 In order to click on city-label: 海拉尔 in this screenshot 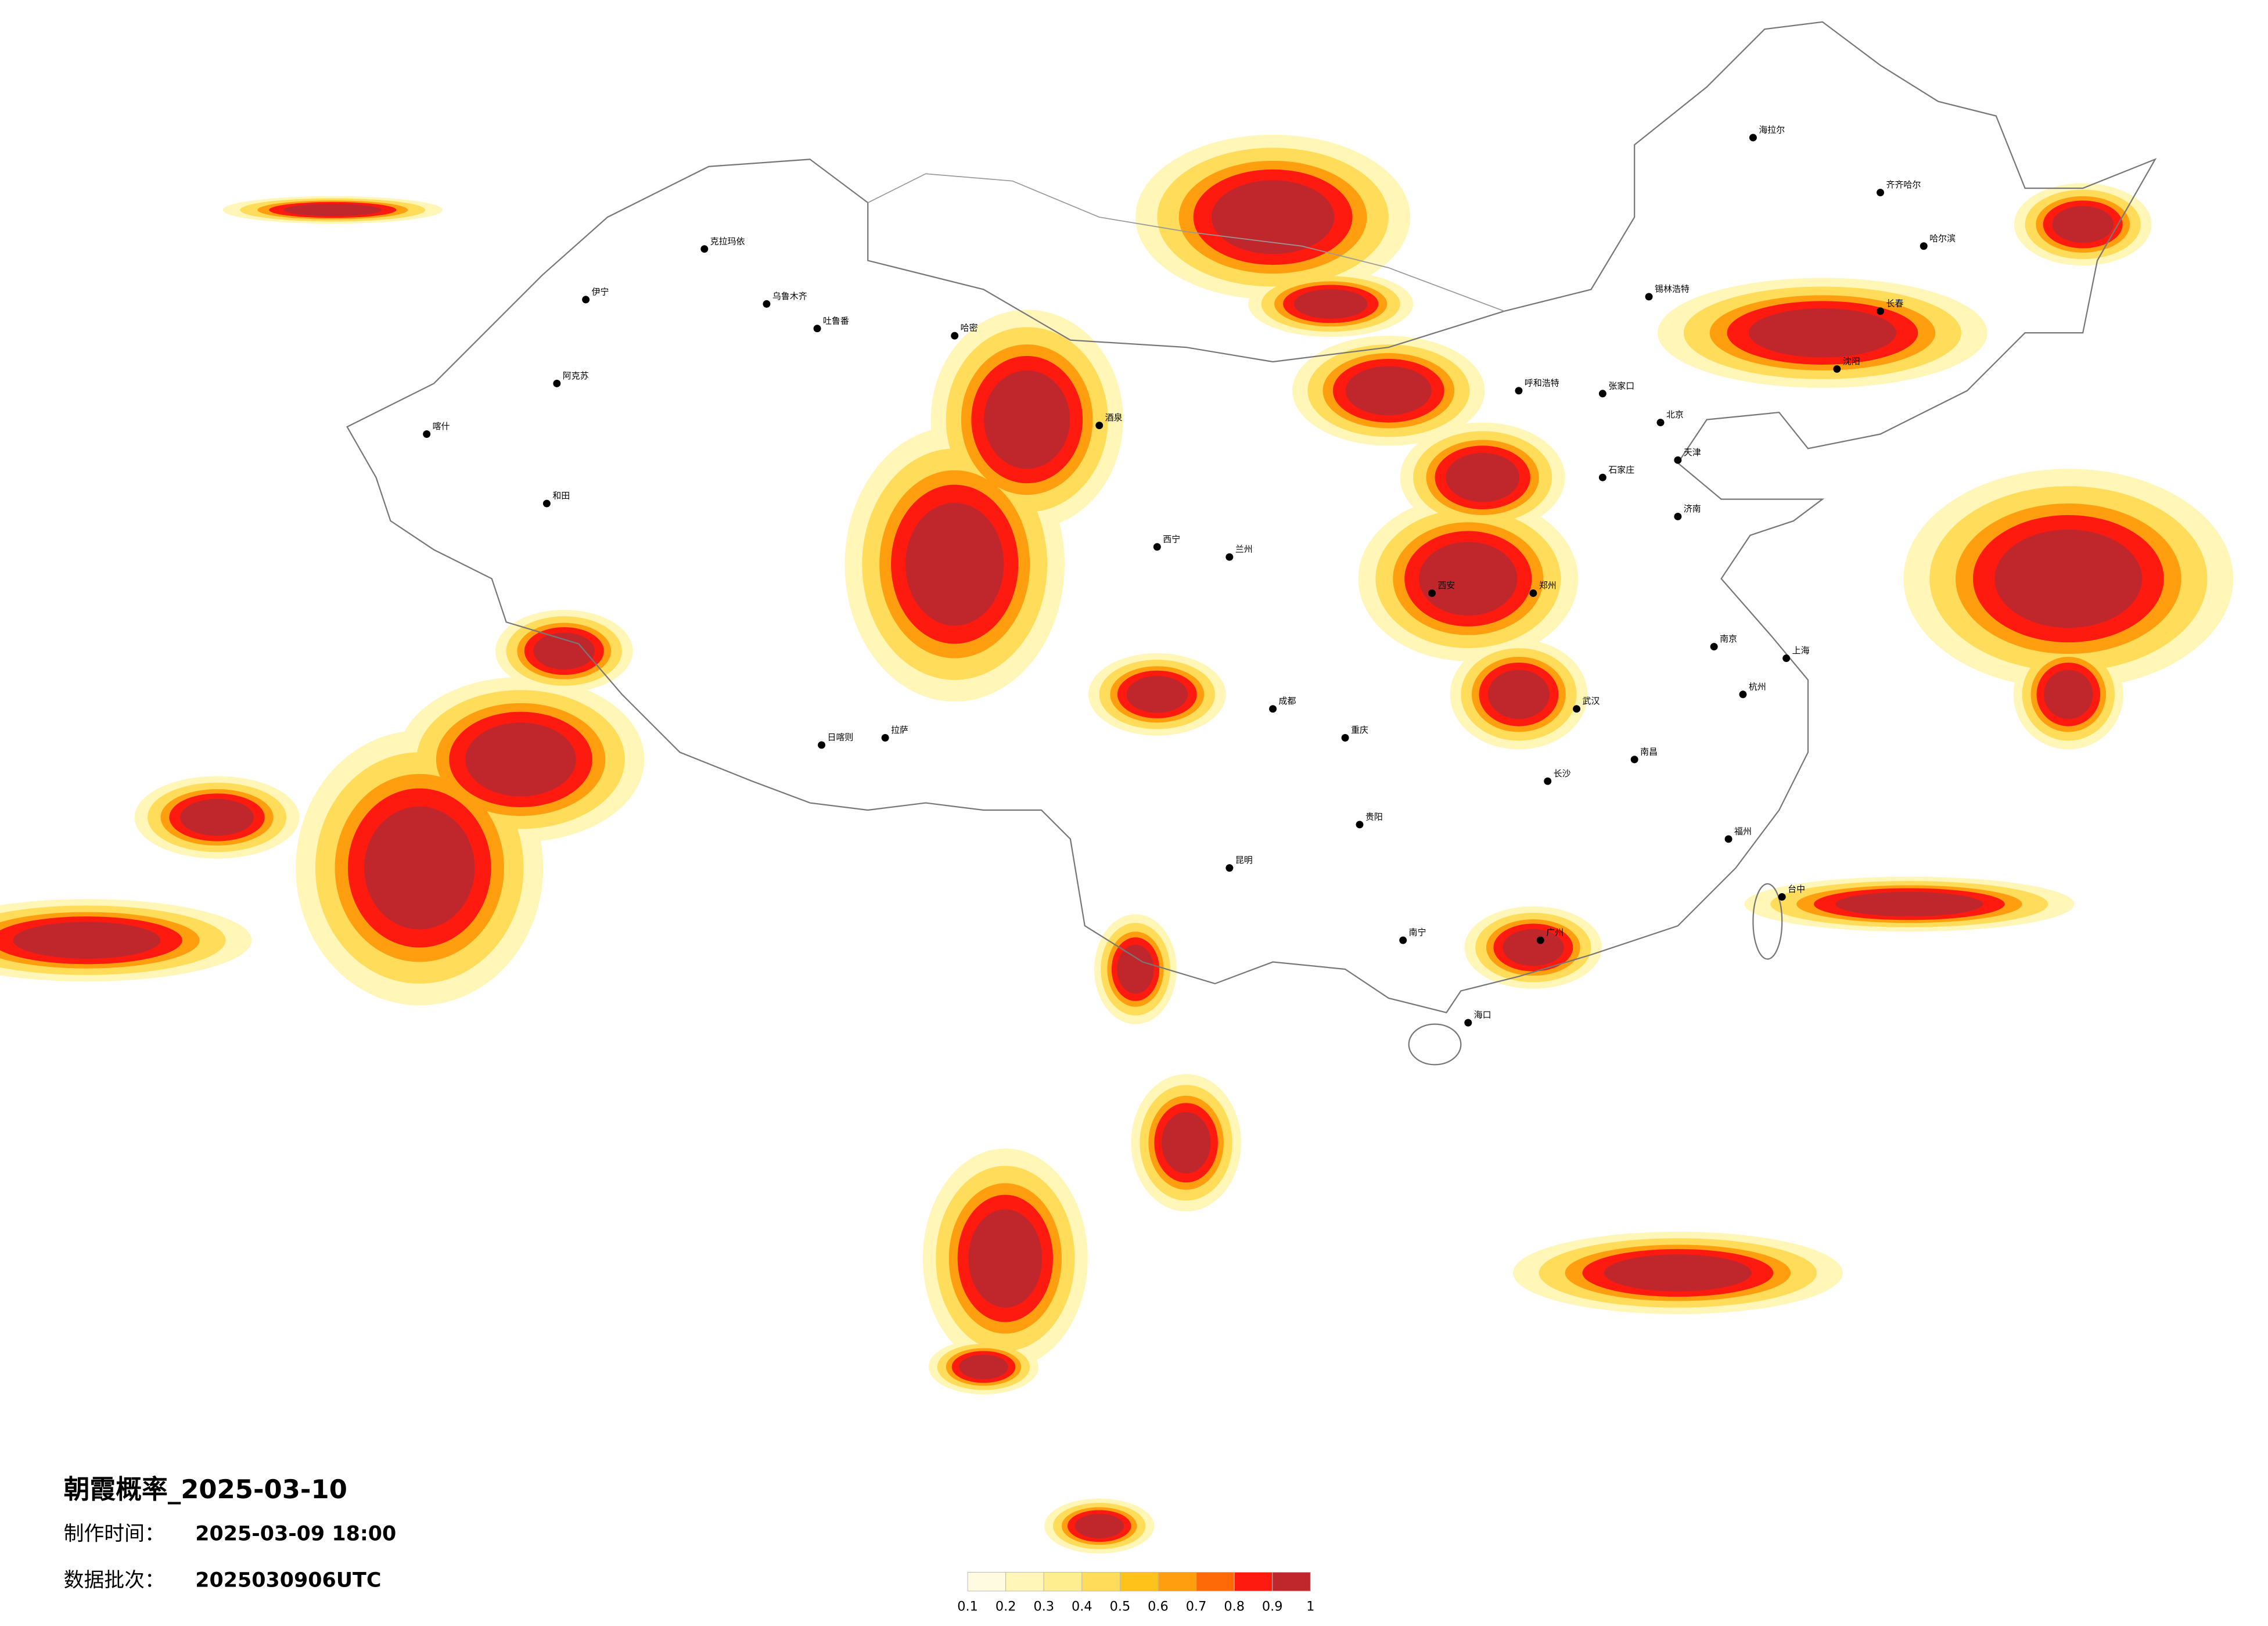, I will do `click(1772, 130)`.